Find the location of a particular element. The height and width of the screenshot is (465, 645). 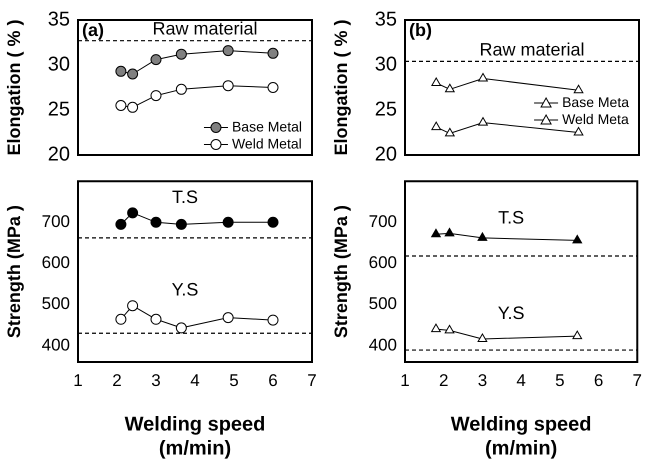

legend-label: Base Metal is located at coordinates (267, 126).